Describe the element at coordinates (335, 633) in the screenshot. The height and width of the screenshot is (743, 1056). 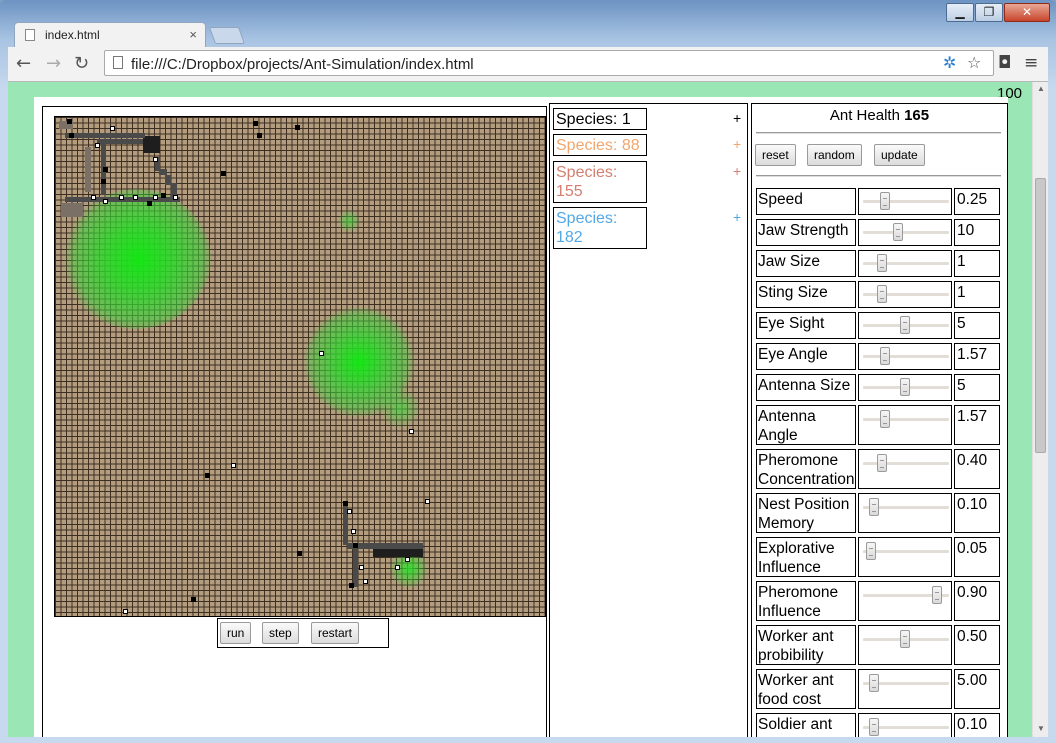
I see `restart-button: restart` at that location.